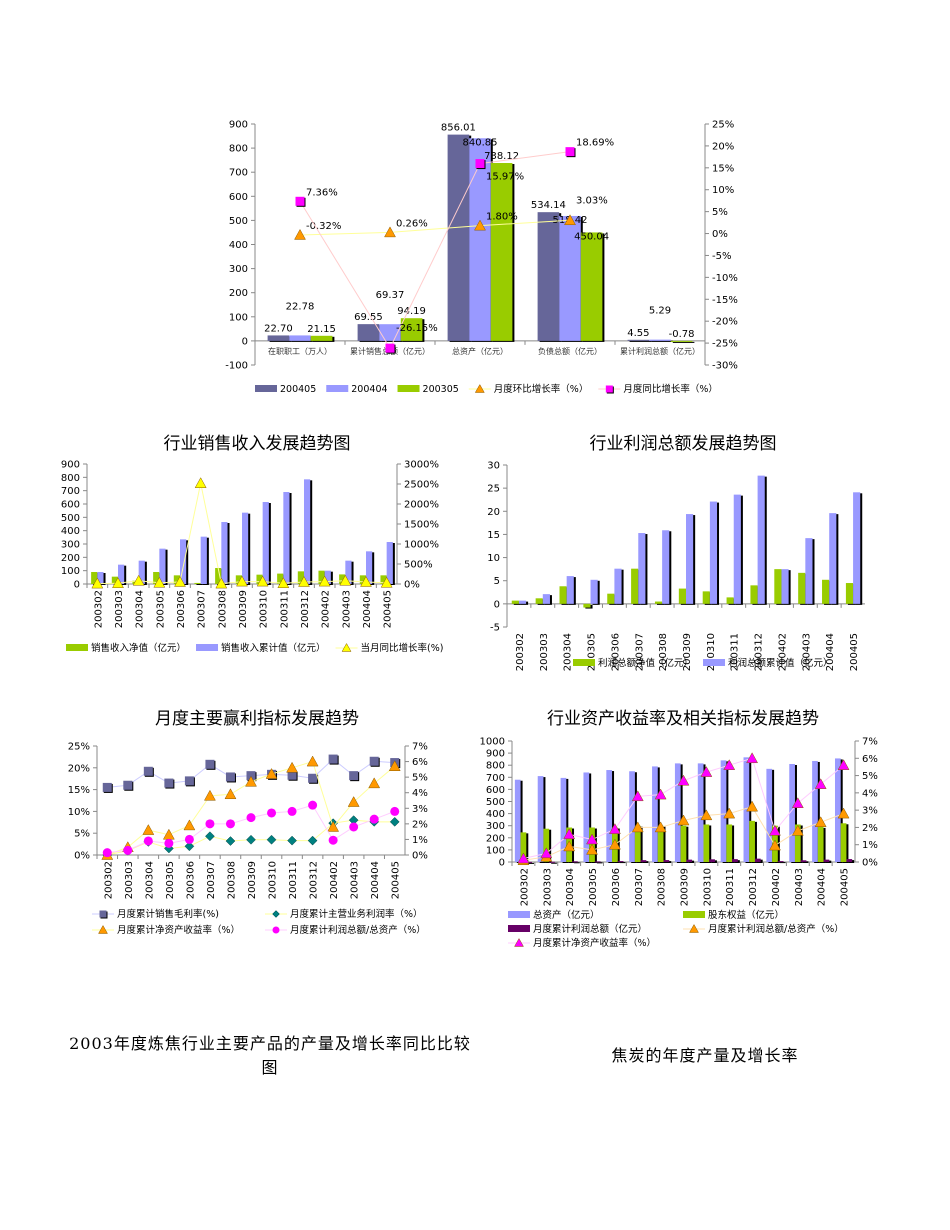 The height and width of the screenshot is (1230, 950). I want to click on left-tick-label: -5, so click(495, 628).